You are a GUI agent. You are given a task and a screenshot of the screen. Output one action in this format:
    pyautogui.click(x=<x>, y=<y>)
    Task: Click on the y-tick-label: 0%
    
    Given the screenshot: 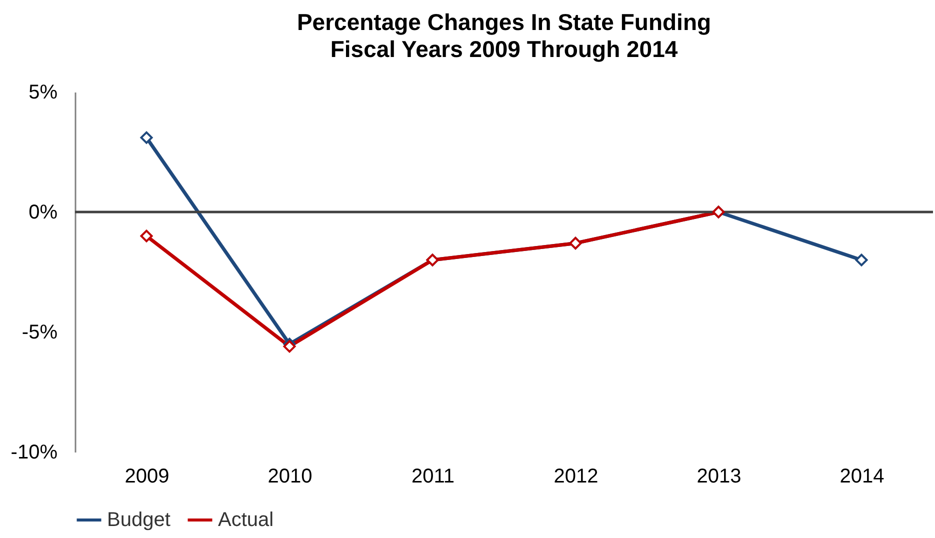 What is the action you would take?
    pyautogui.click(x=43, y=213)
    